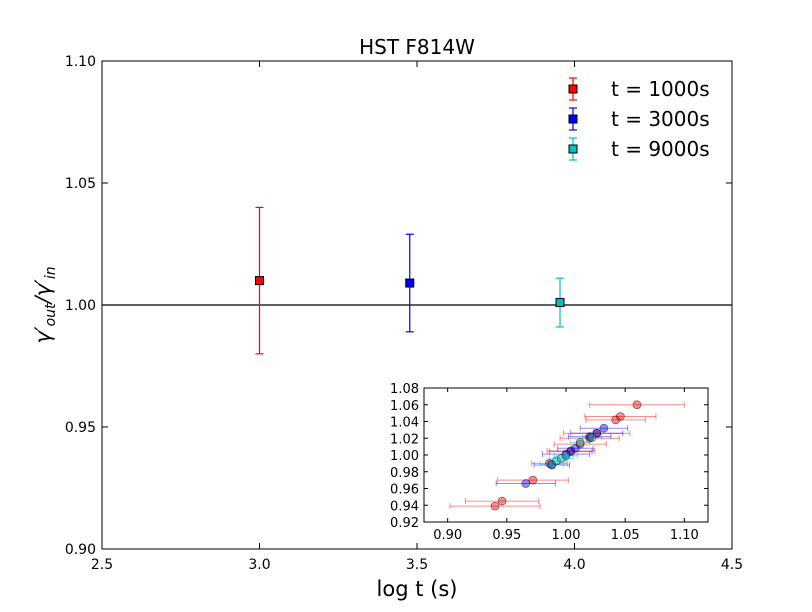 The height and width of the screenshot is (612, 812). What do you see at coordinates (102, 565) in the screenshot?
I see `x-tick-label: 2.5` at bounding box center [102, 565].